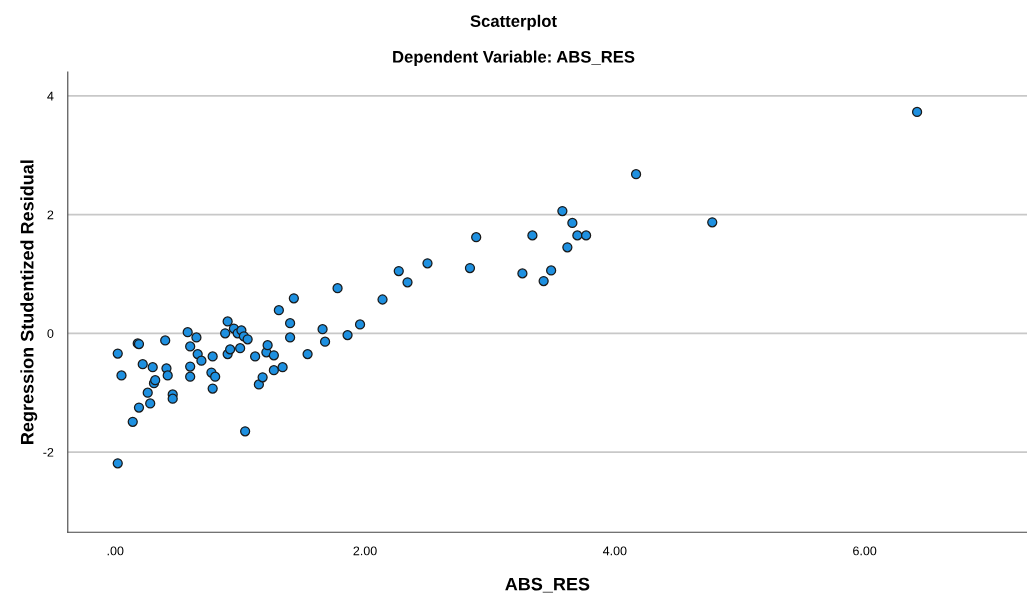 The height and width of the screenshot is (596, 1027). I want to click on y-tick-label: 0, so click(50, 333).